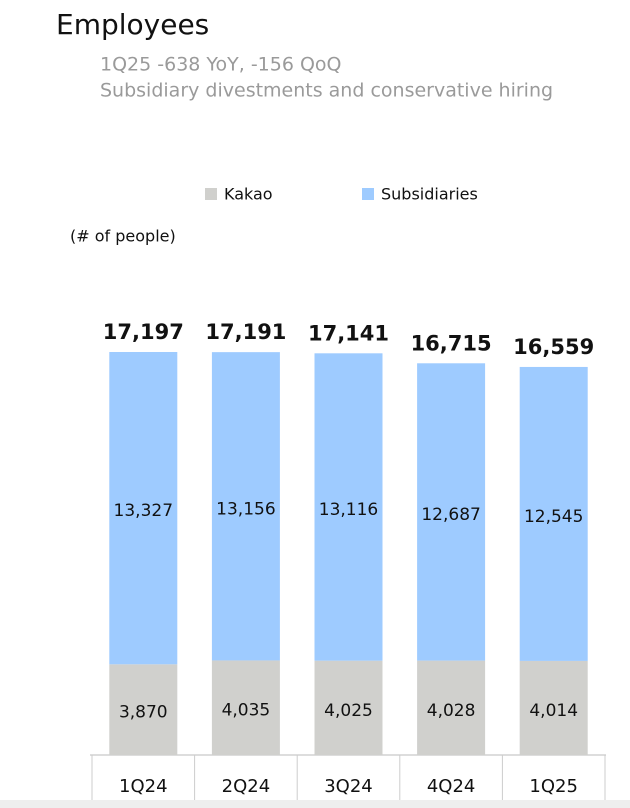  I want to click on legend-label: Kakao, so click(248, 194).